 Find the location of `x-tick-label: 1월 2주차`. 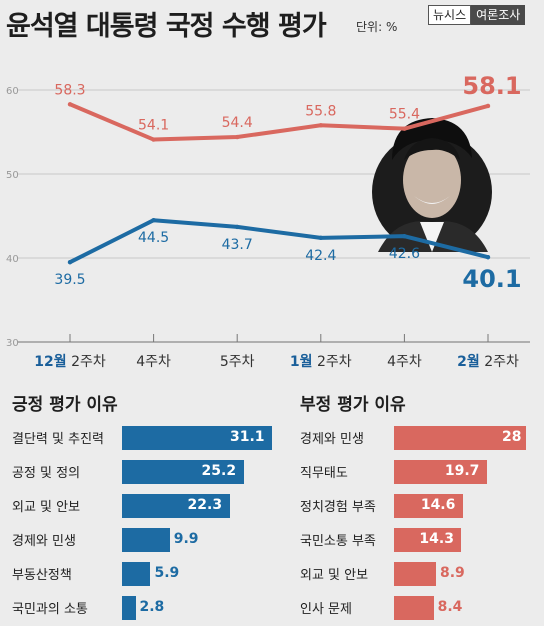

x-tick-label: 1월 2주차 is located at coordinates (321, 361).